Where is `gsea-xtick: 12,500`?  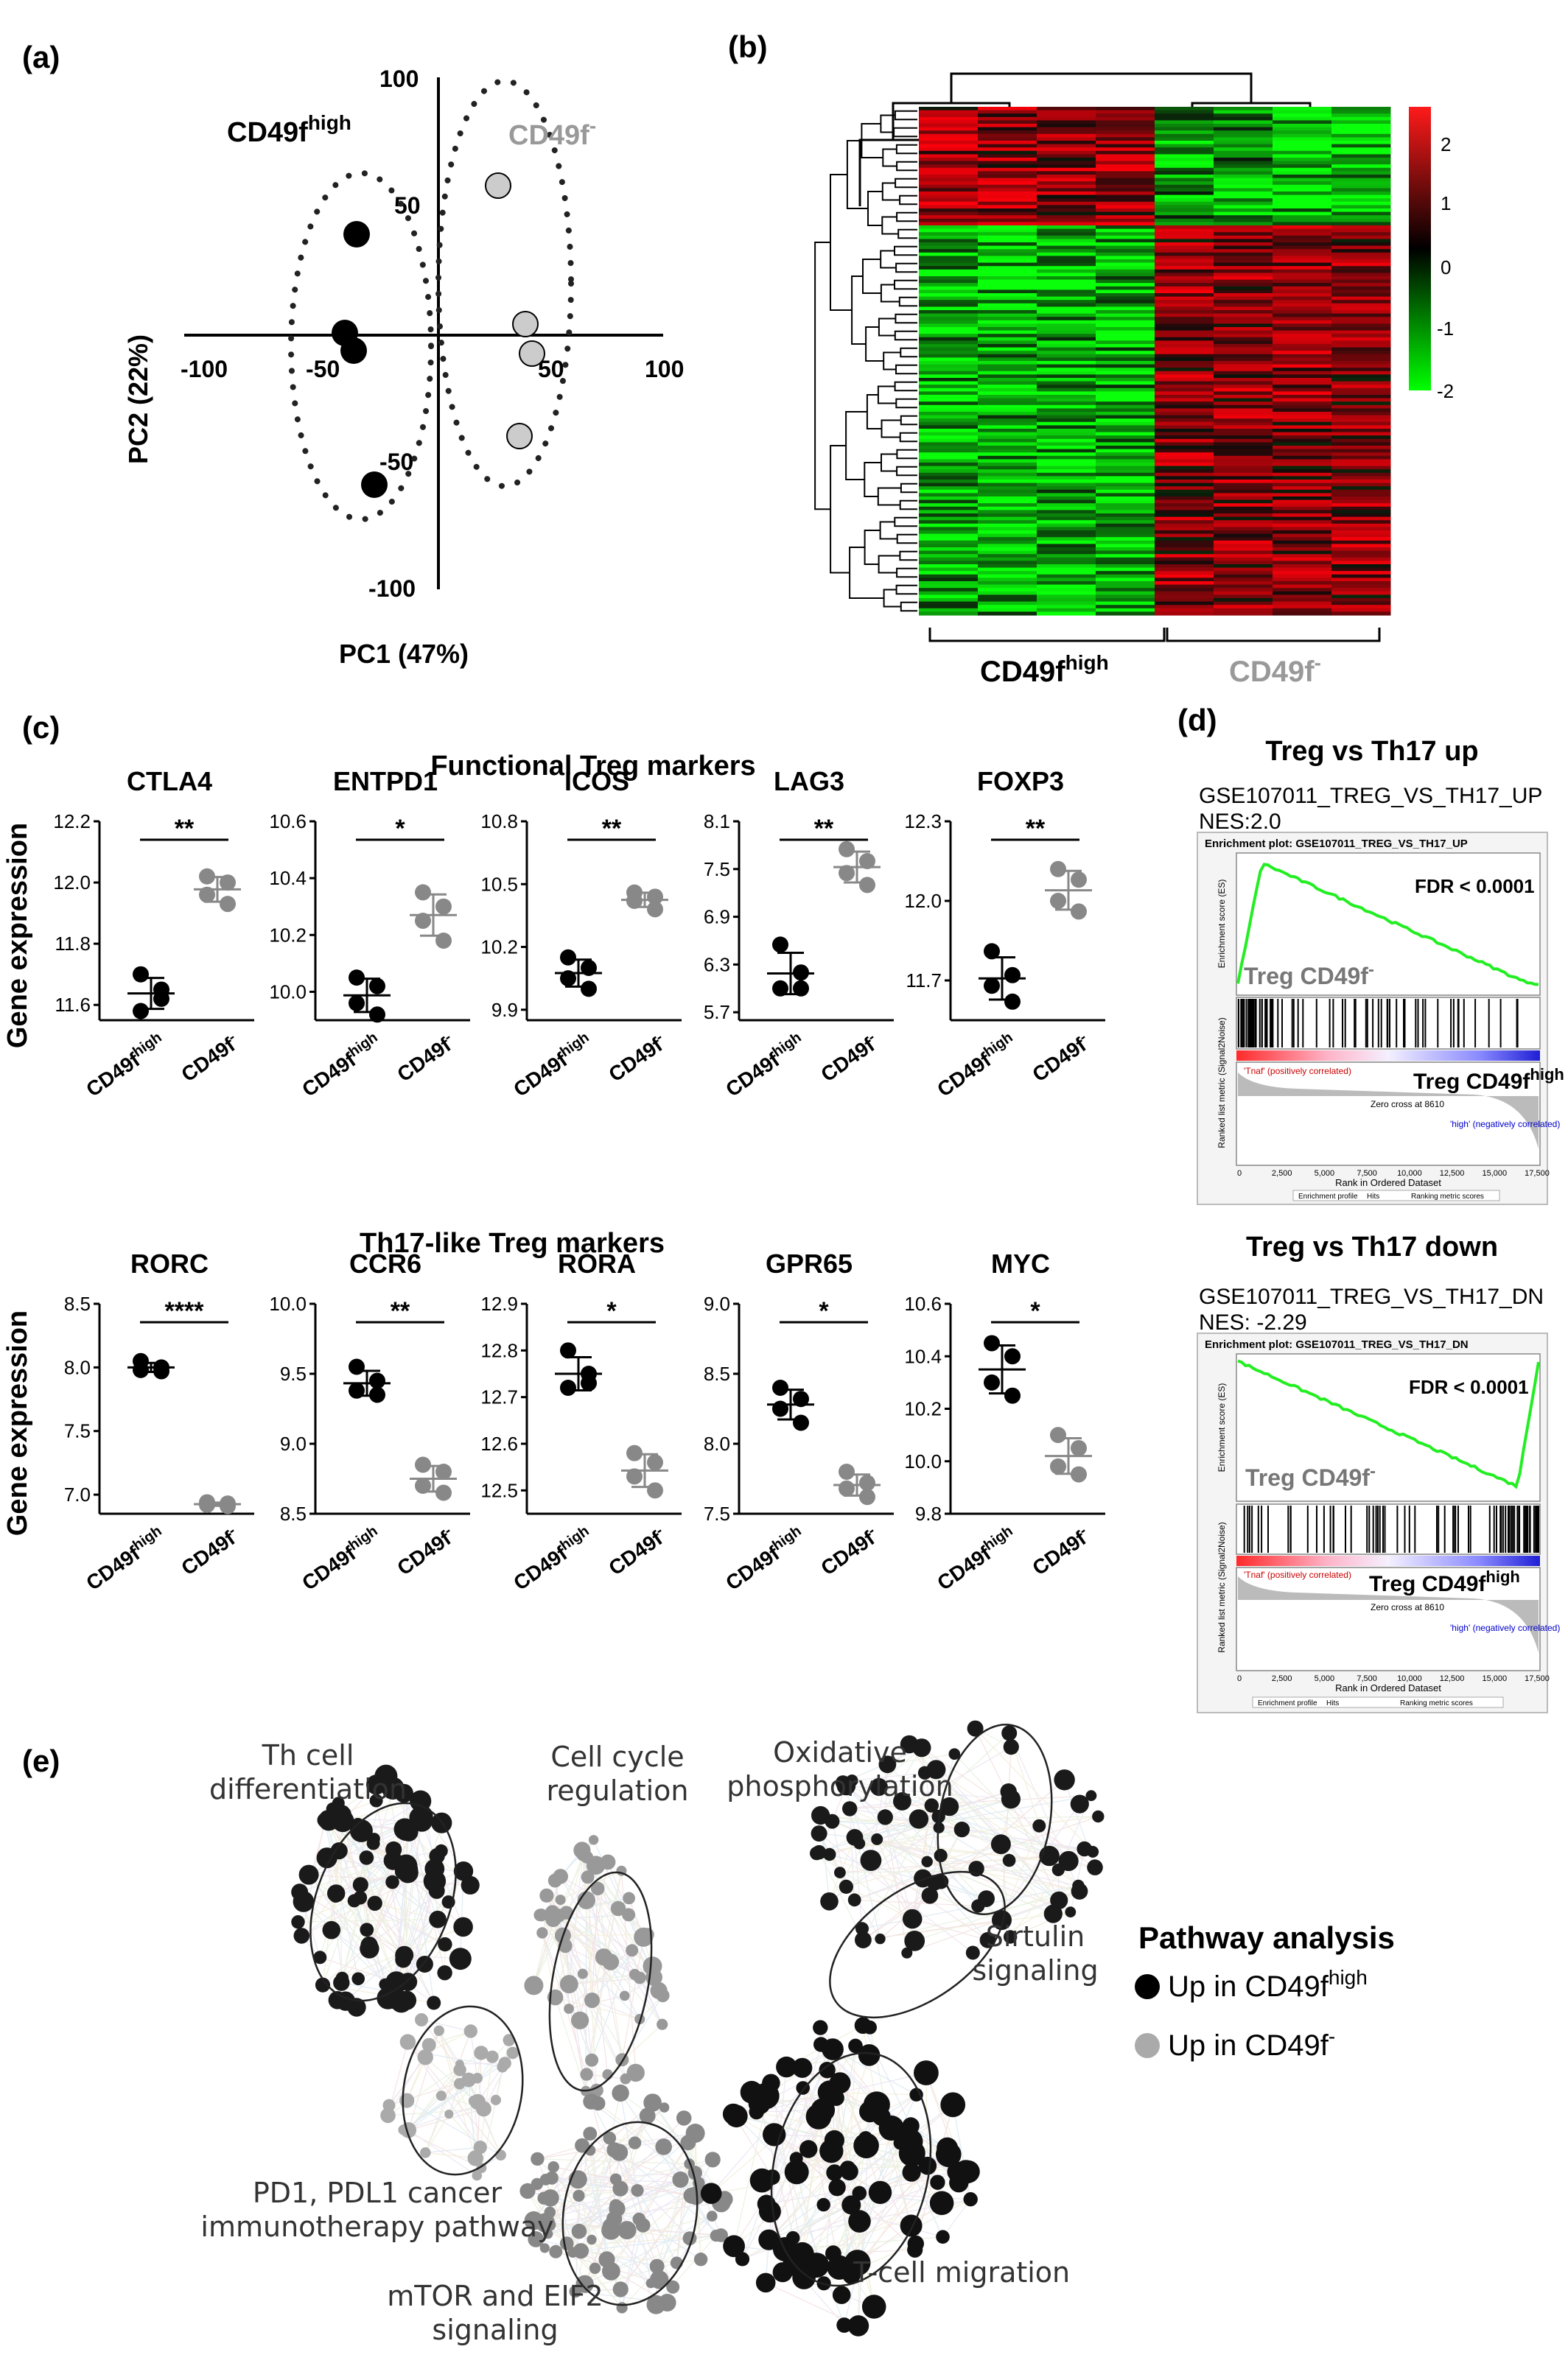 gsea-xtick: 12,500 is located at coordinates (1452, 1678).